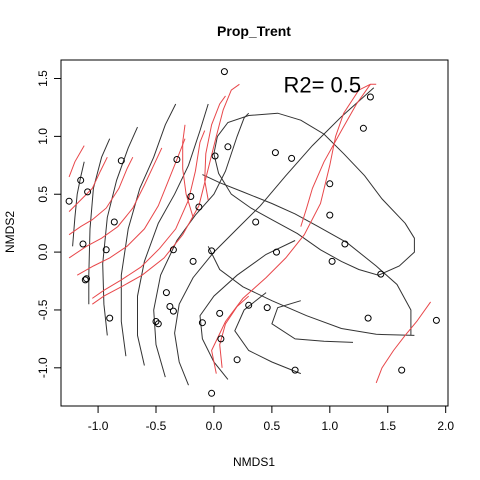 This screenshot has width=480, height=480. Describe the element at coordinates (43, 194) in the screenshot. I see `y-tick-label: 0.5` at that location.